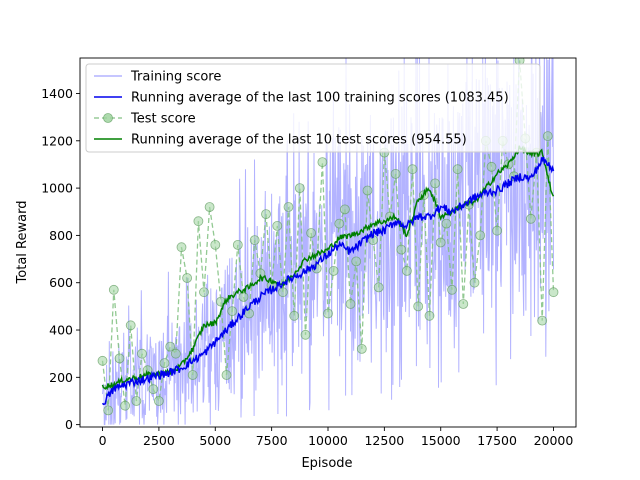  I want to click on legend-label-test: Test score, so click(163, 119).